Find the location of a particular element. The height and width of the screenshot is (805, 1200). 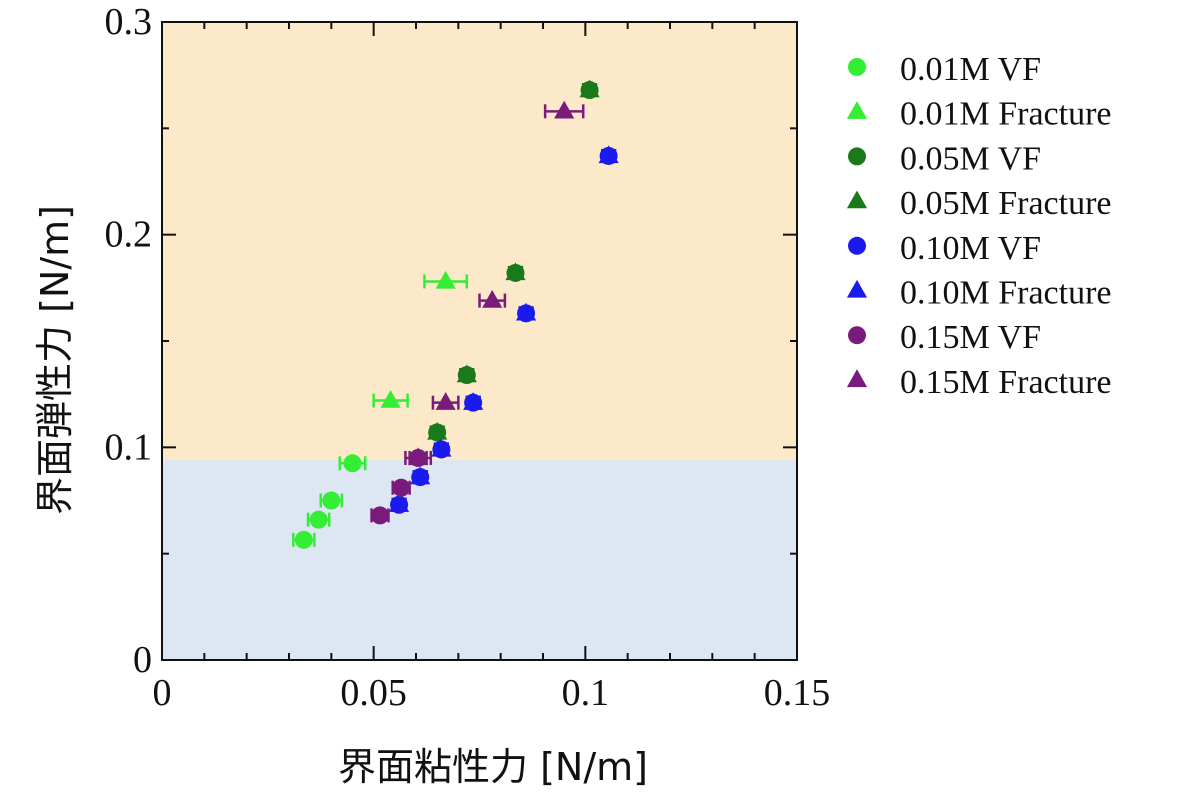

y-axis-title: 界面弾性力 [N/m] is located at coordinates (55, 360).